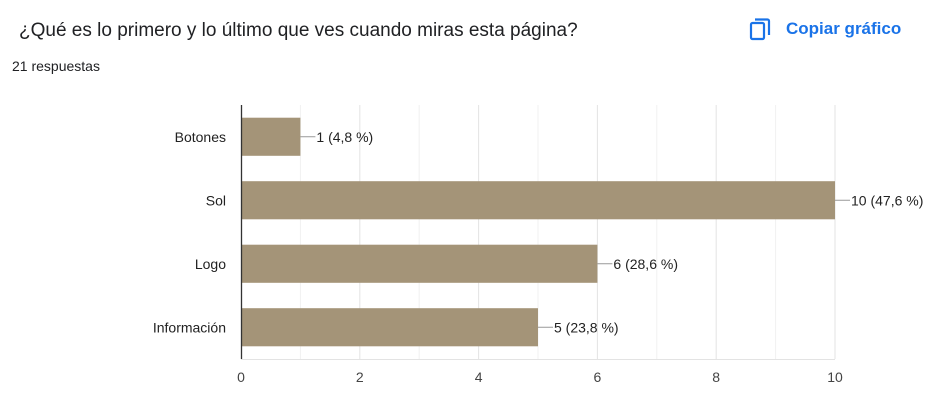 This screenshot has width=936, height=418. I want to click on response-count: 21 respuestas, so click(56, 66).